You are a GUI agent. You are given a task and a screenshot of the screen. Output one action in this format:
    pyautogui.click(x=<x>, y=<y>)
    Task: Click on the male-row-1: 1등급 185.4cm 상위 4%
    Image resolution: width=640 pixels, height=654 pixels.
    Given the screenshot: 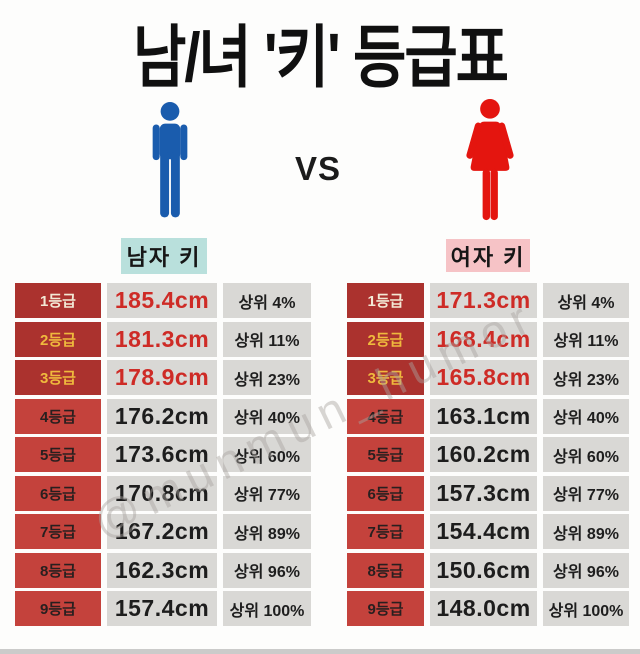 What is the action you would take?
    pyautogui.click(x=163, y=300)
    